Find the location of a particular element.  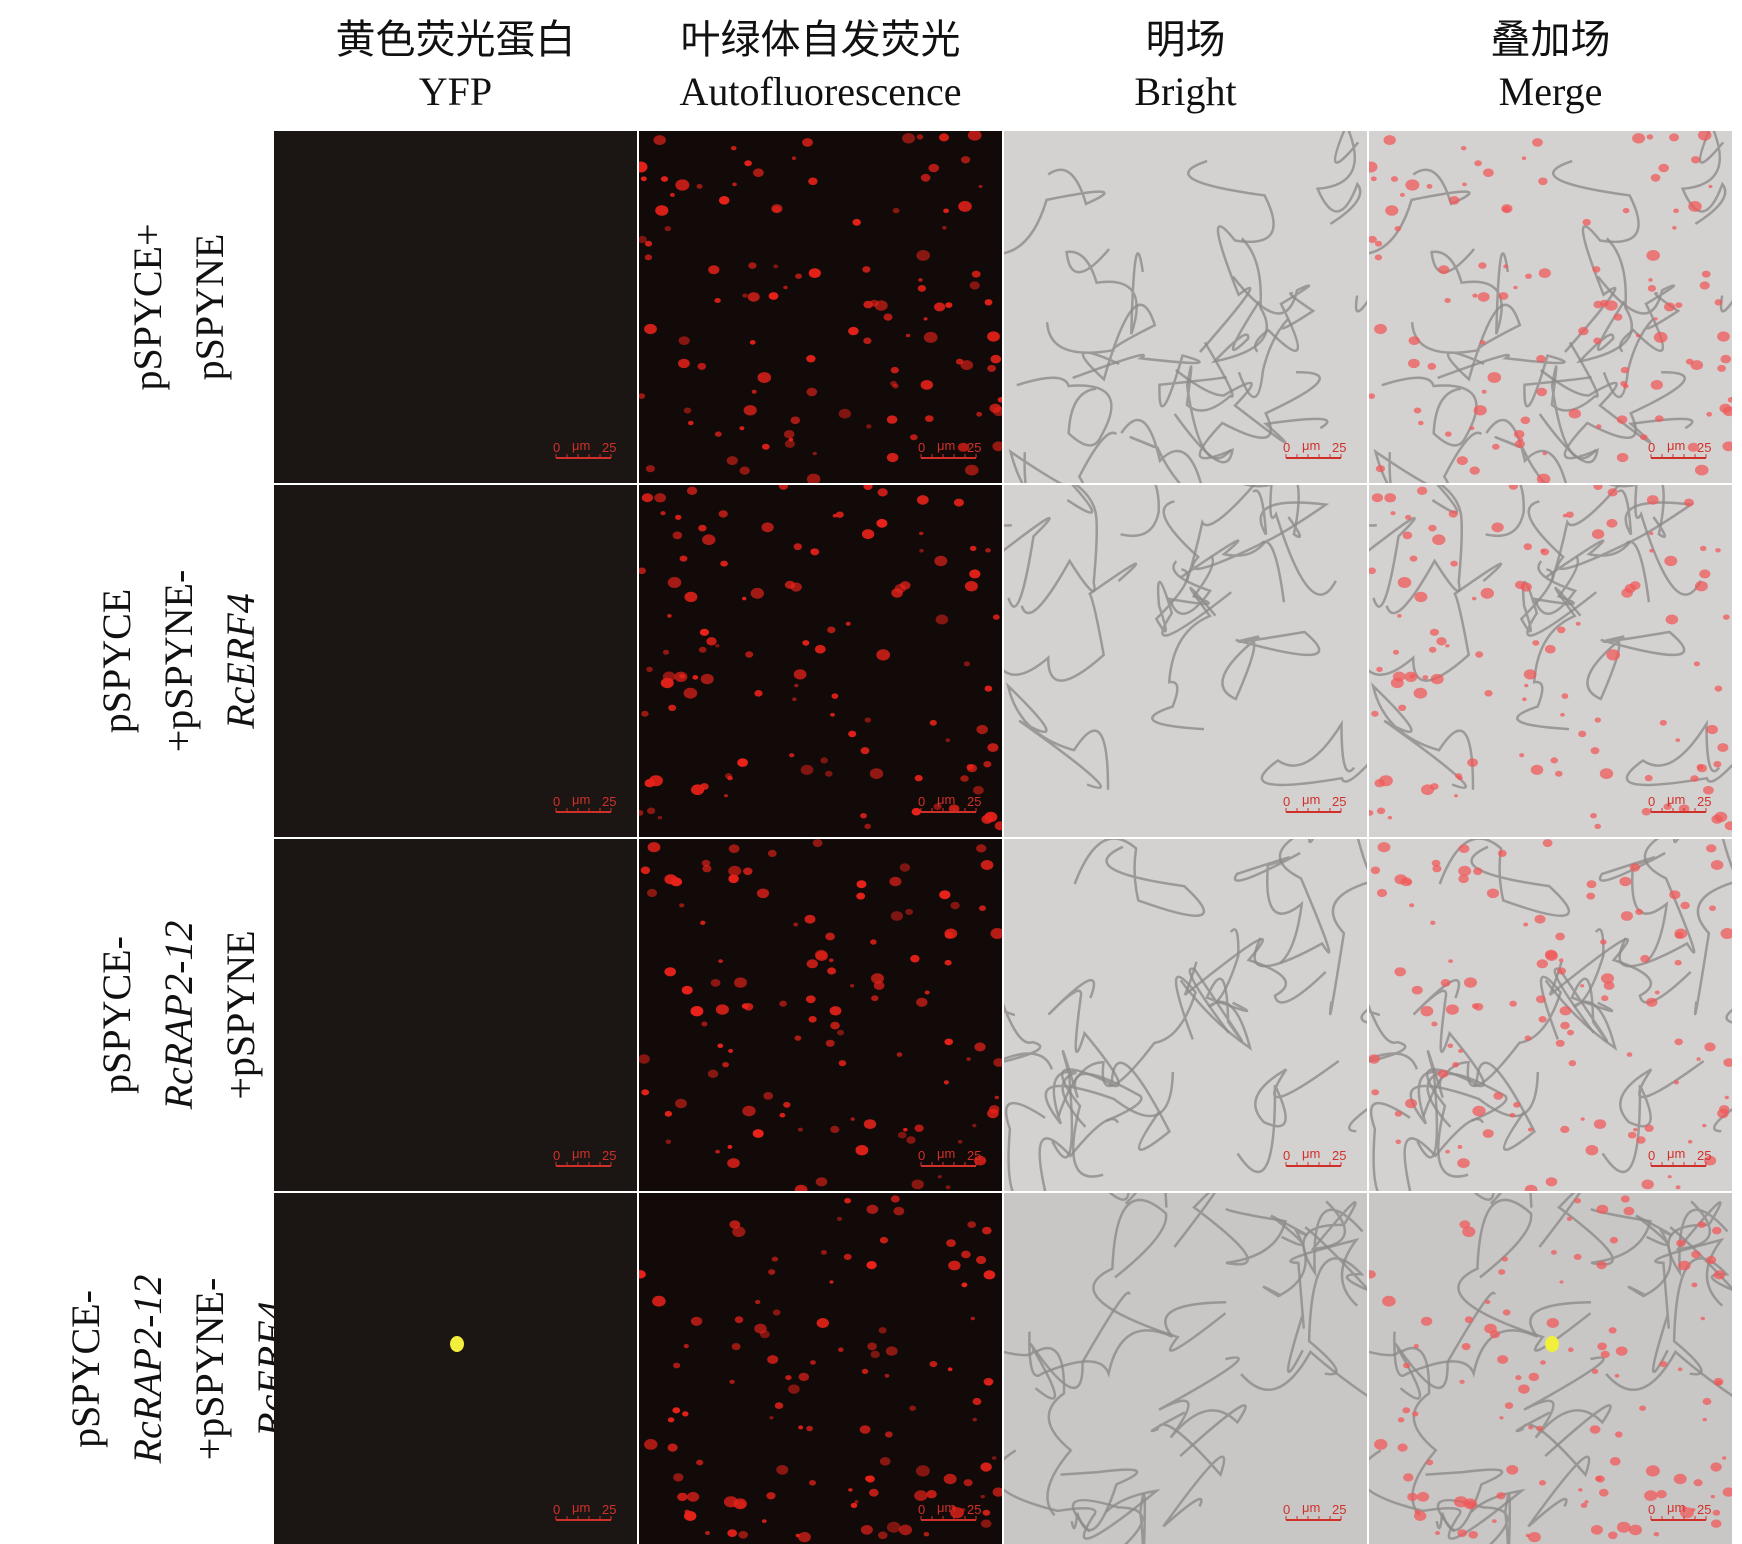

scale-start: 0 is located at coordinates (1651, 801).